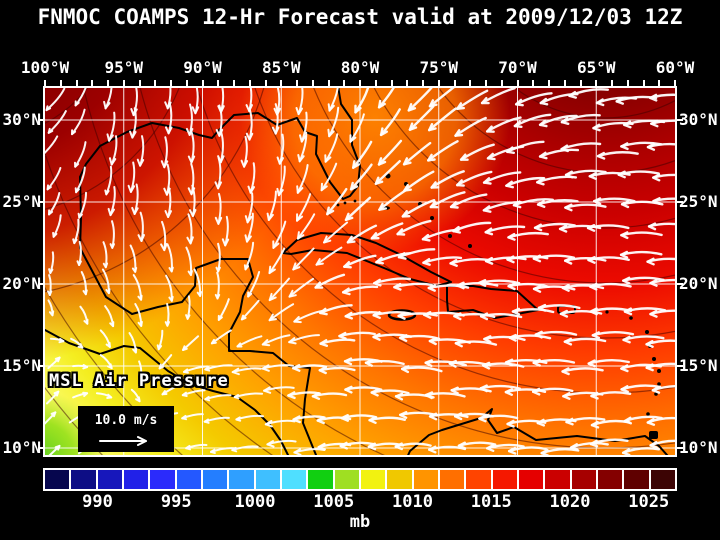 Image resolution: width=720 pixels, height=540 pixels. I want to click on lat-axis-label: 30°N, so click(698, 119).